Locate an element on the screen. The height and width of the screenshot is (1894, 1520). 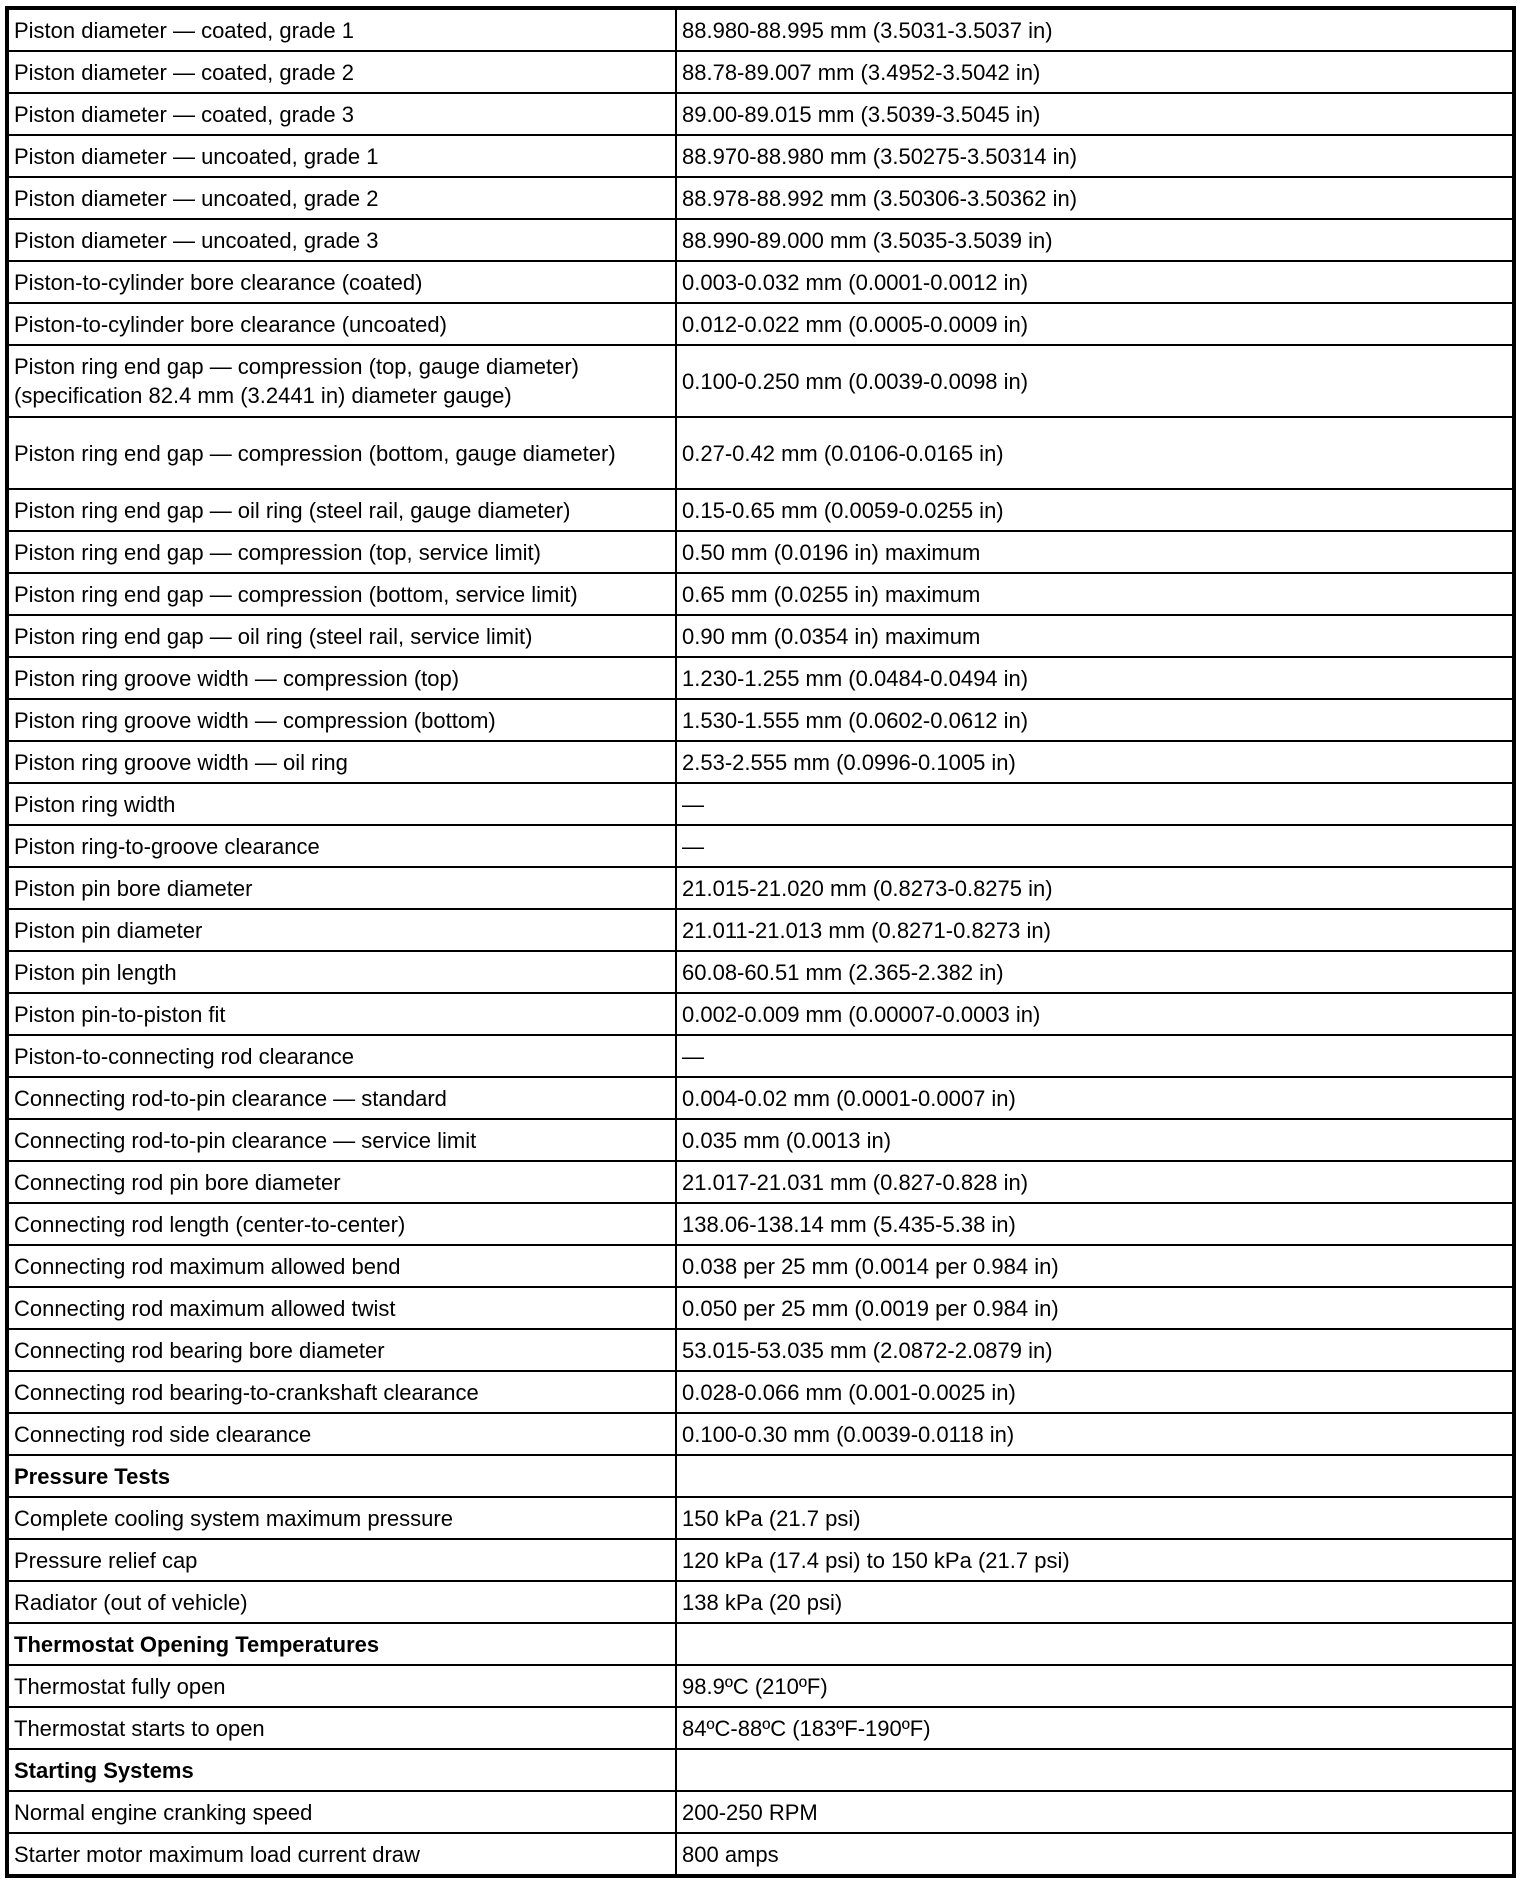
spec-value: 1.230-1.255 mm (0.0484-0.0494 in) is located at coordinates (1095, 678).